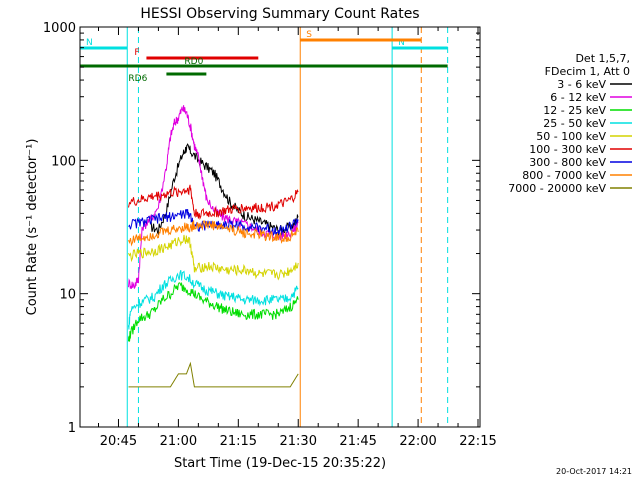 The height and width of the screenshot is (480, 640). Describe the element at coordinates (63, 161) in the screenshot. I see `y-tick-label-100: 100` at that location.